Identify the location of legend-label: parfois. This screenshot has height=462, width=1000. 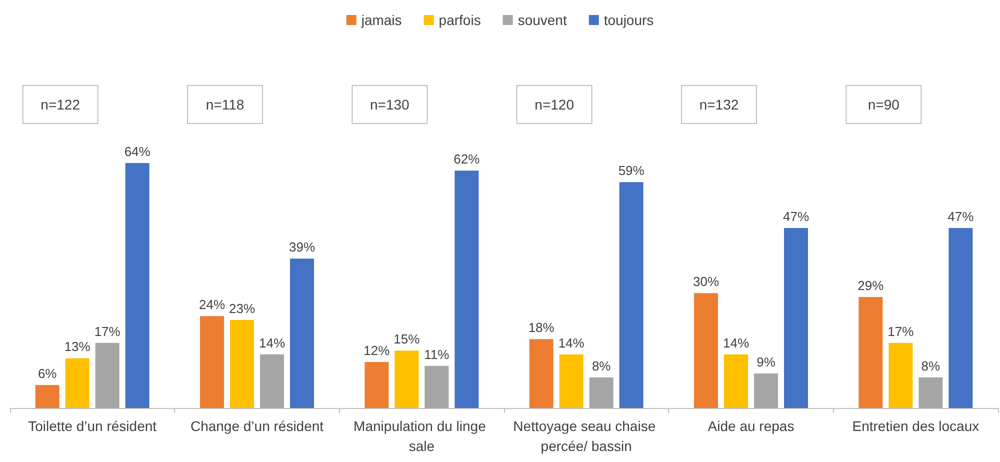
(459, 20).